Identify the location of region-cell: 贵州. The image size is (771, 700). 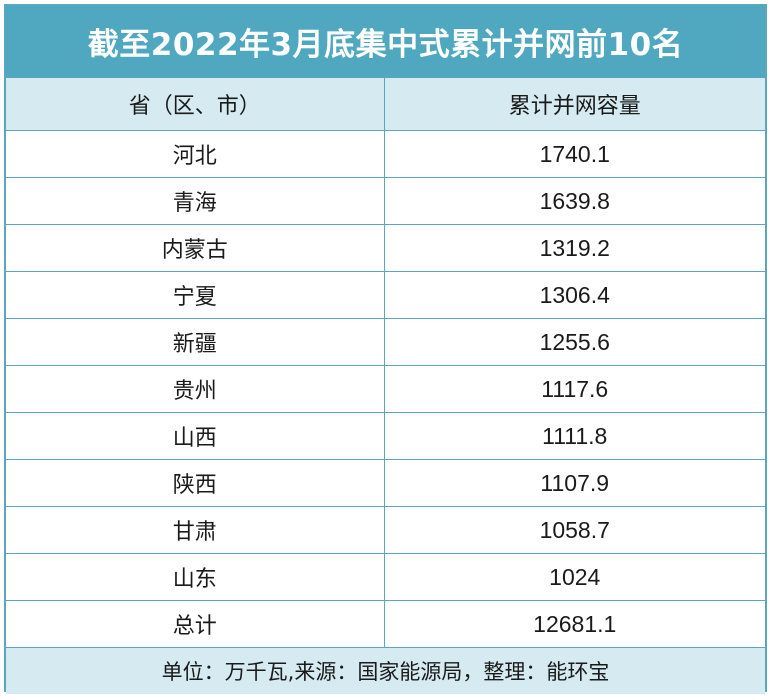
(195, 389).